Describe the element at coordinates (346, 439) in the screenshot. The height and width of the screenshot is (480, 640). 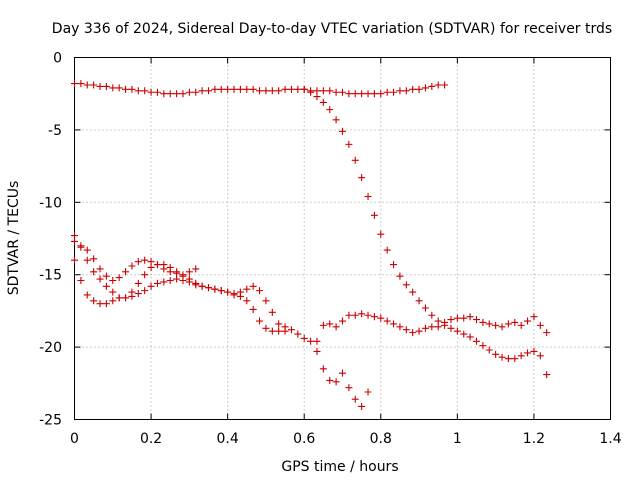
I see `x-axis-tick-labels: 0 0.2 0.4 0.6 0.8 1 1.2 1.4` at that location.